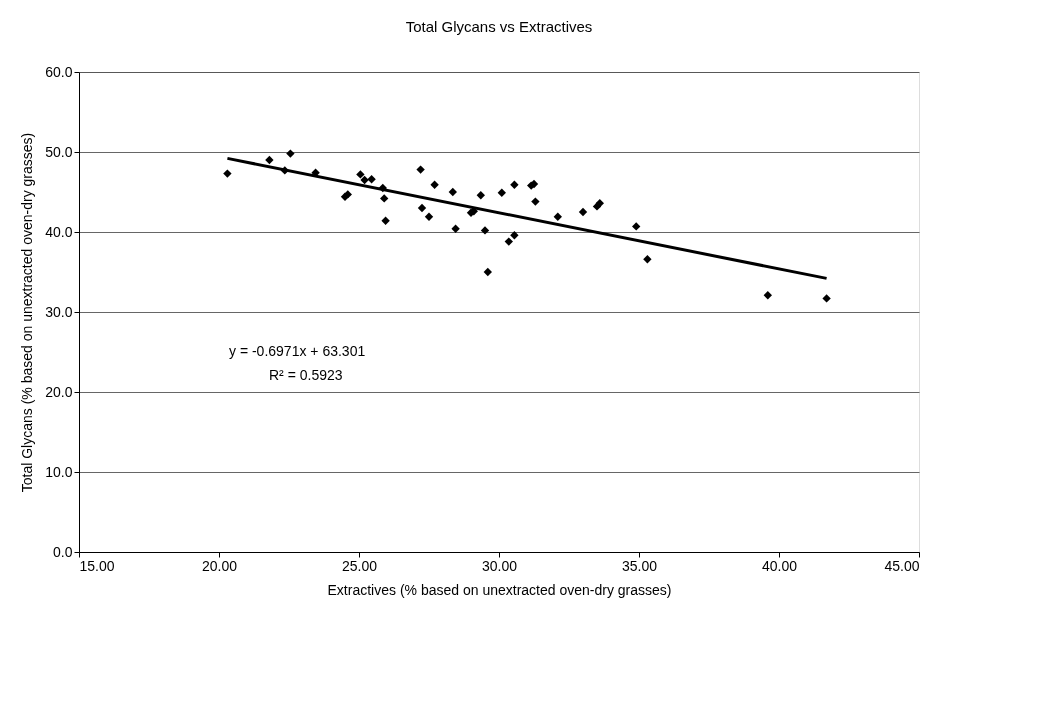 Image resolution: width=1051 pixels, height=708 pixels. I want to click on y-tick-label: 40.0, so click(59, 231).